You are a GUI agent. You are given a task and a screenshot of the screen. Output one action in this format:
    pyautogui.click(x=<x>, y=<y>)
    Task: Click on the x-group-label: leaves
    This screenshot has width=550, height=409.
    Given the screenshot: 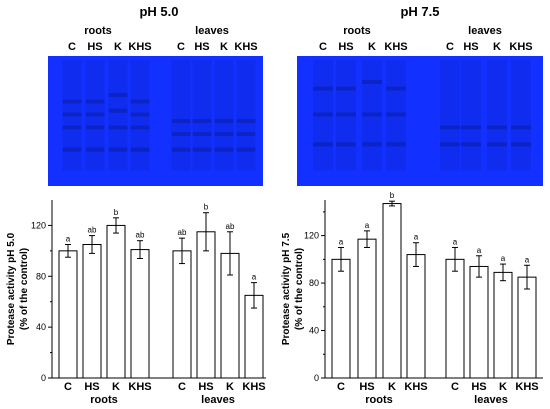 What is the action you would take?
    pyautogui.click(x=218, y=400)
    